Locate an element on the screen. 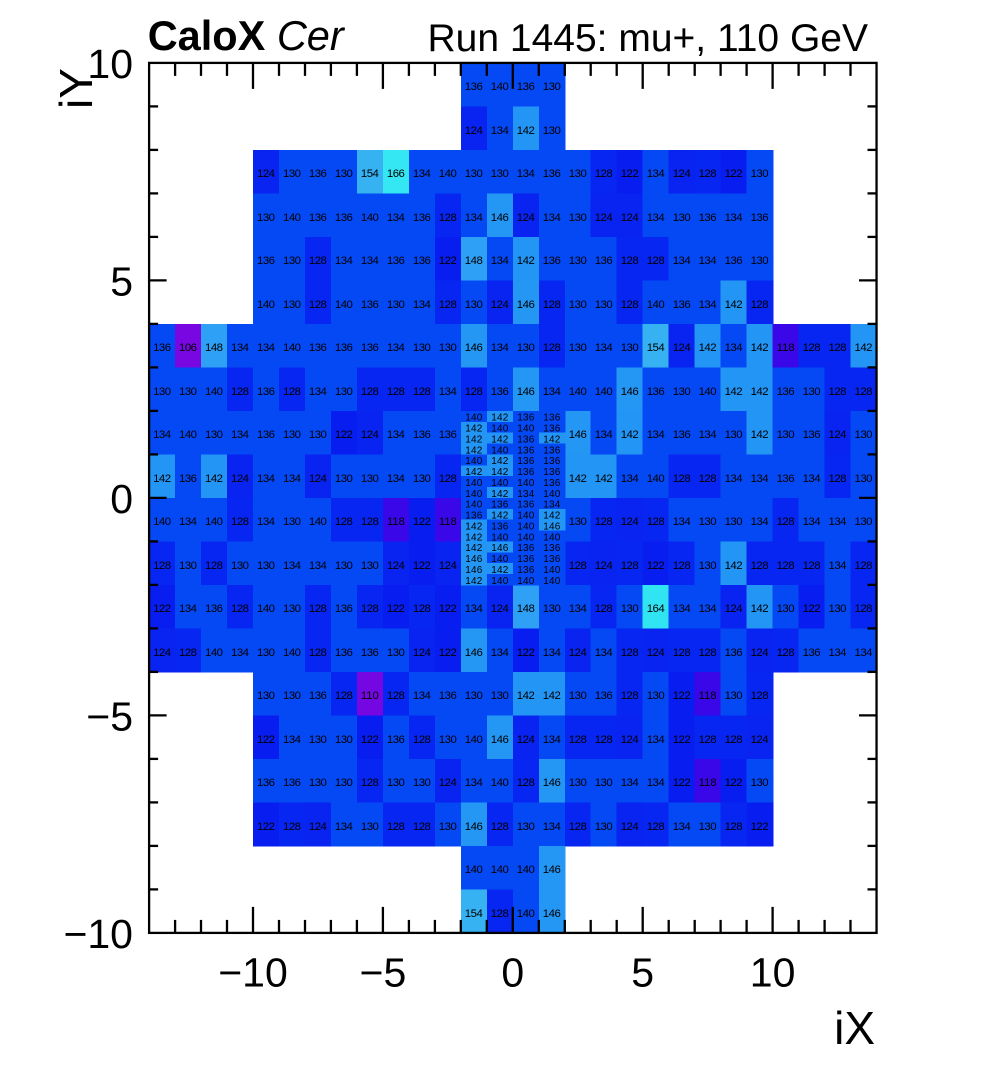  svg-text: 110 is located at coordinates (370, 696).